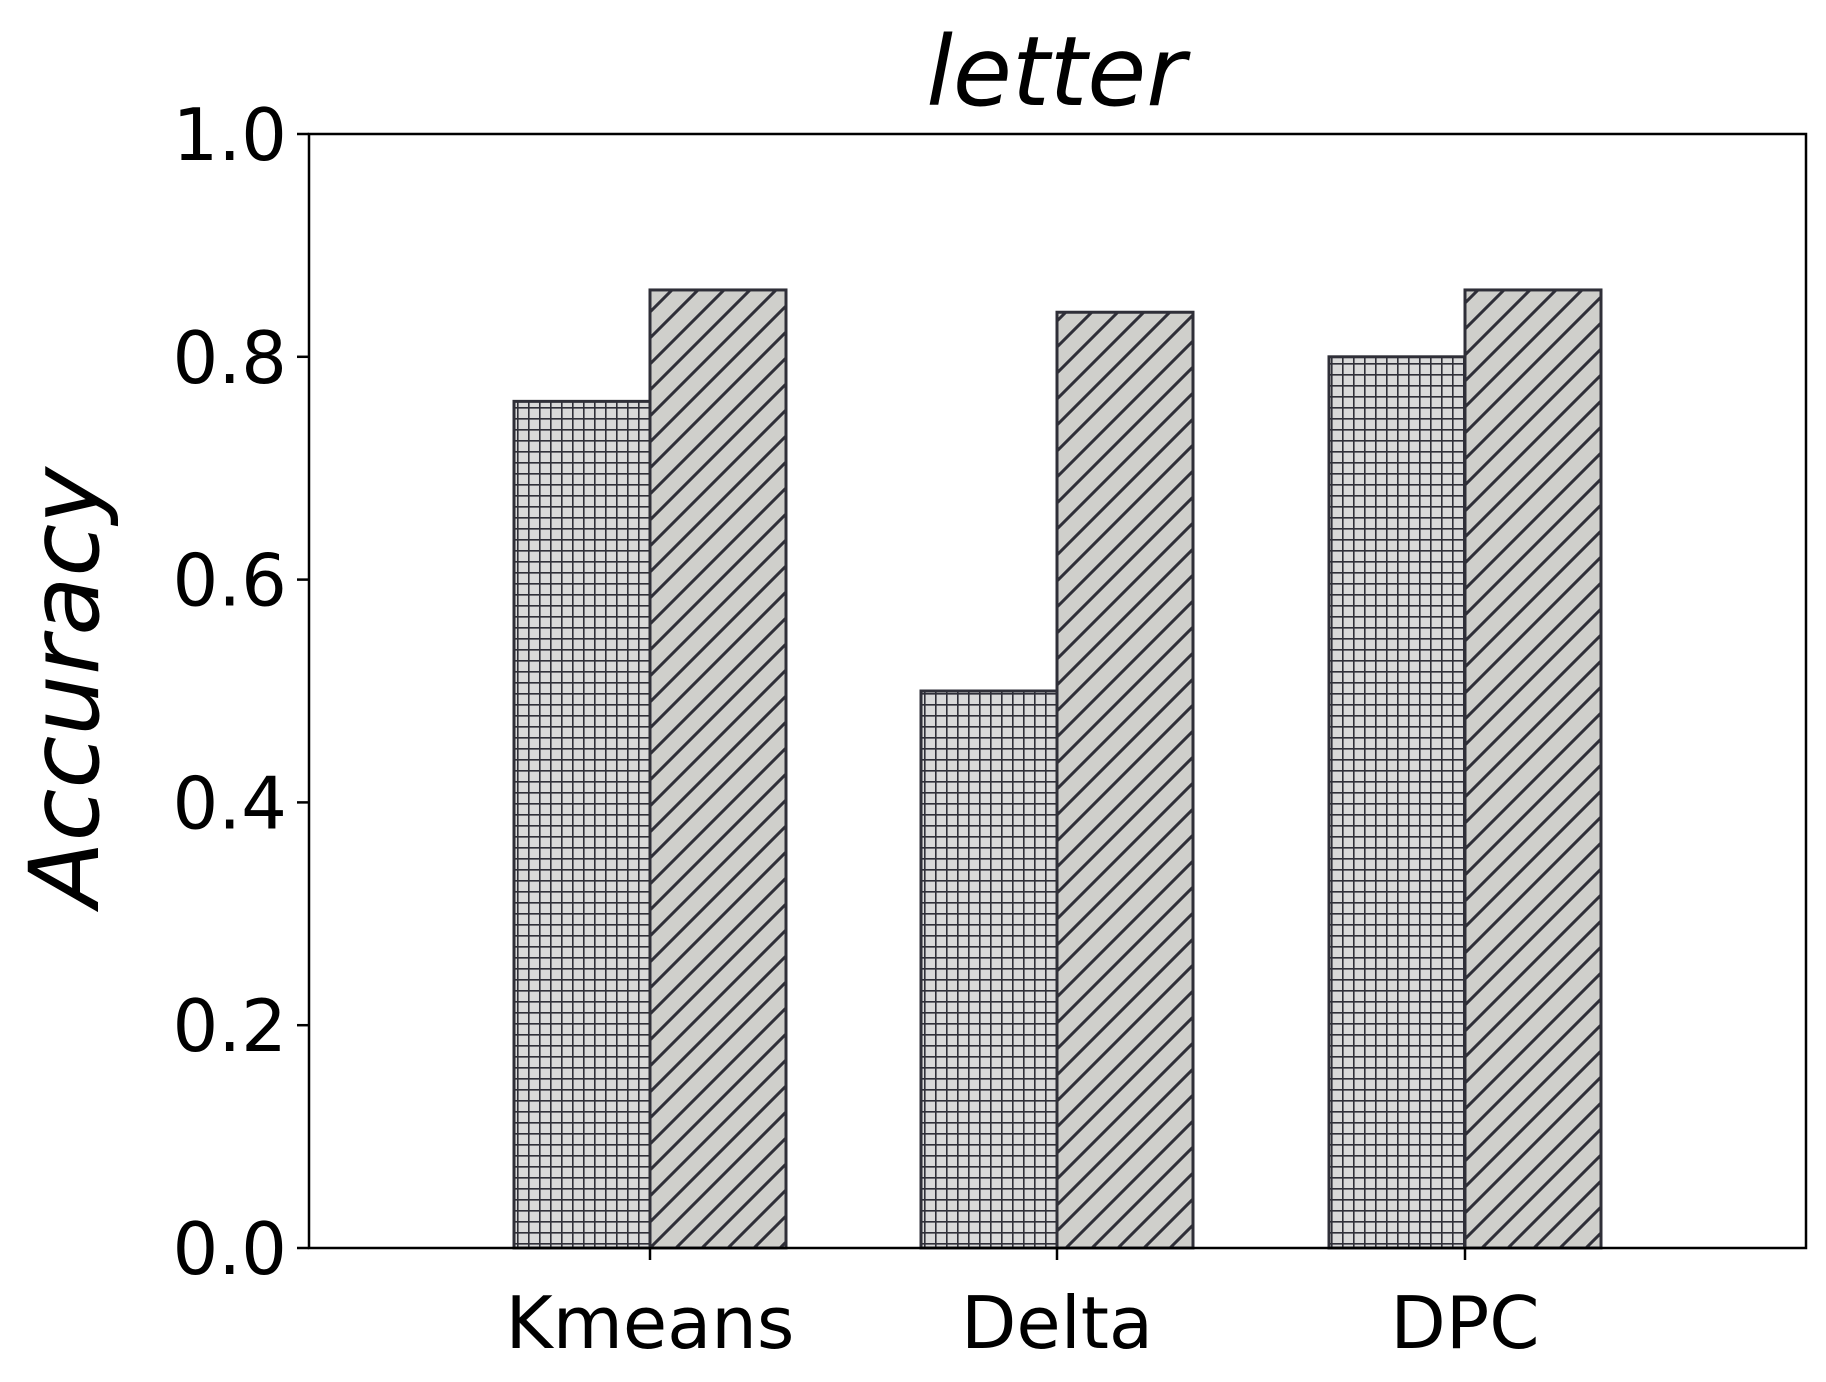 This screenshot has width=1826, height=1382. I want to click on x-tick-label-dpc: DPC, so click(1464, 1323).